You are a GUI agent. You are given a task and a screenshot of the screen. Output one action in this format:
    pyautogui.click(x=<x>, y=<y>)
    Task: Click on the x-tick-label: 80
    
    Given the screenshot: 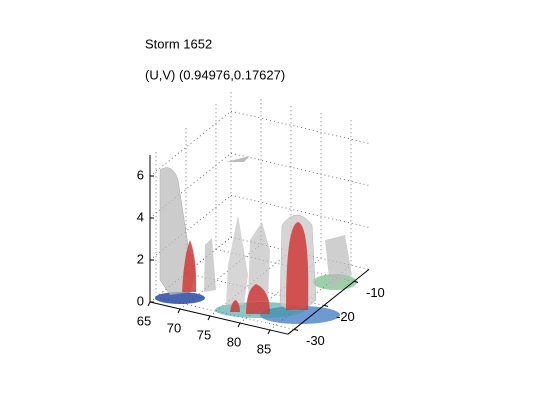 What is the action you would take?
    pyautogui.click(x=234, y=341)
    